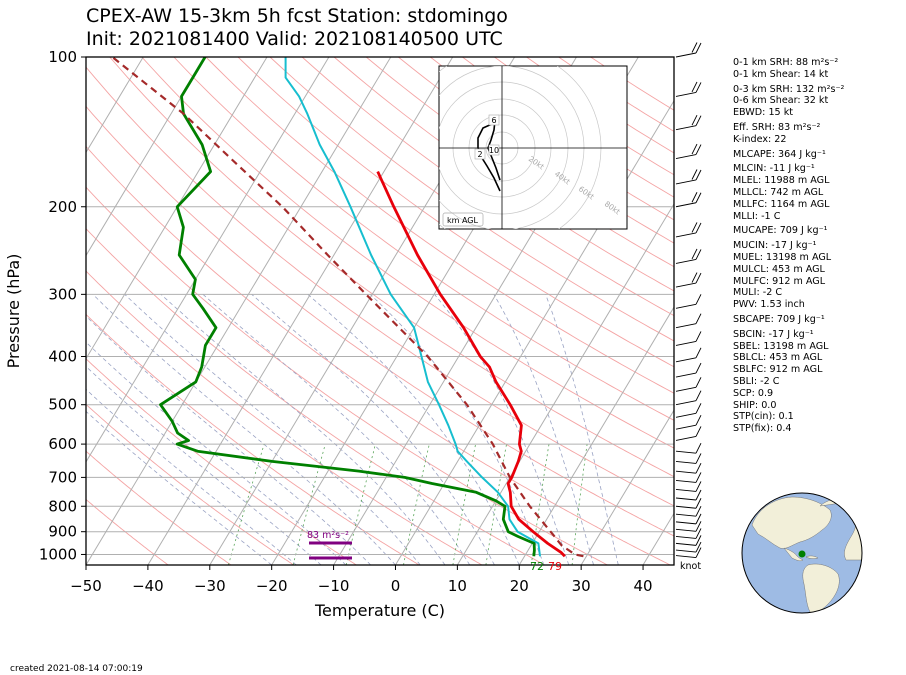  What do you see at coordinates (62, 444) in the screenshot?
I see `y-tick-label: 600` at bounding box center [62, 444].